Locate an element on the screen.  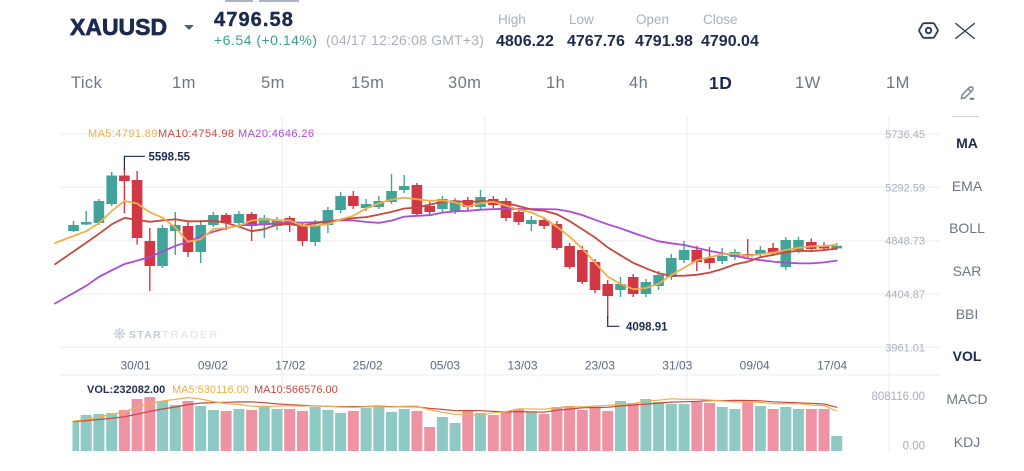
svg-text: MA5:530116.00 is located at coordinates (210, 390).